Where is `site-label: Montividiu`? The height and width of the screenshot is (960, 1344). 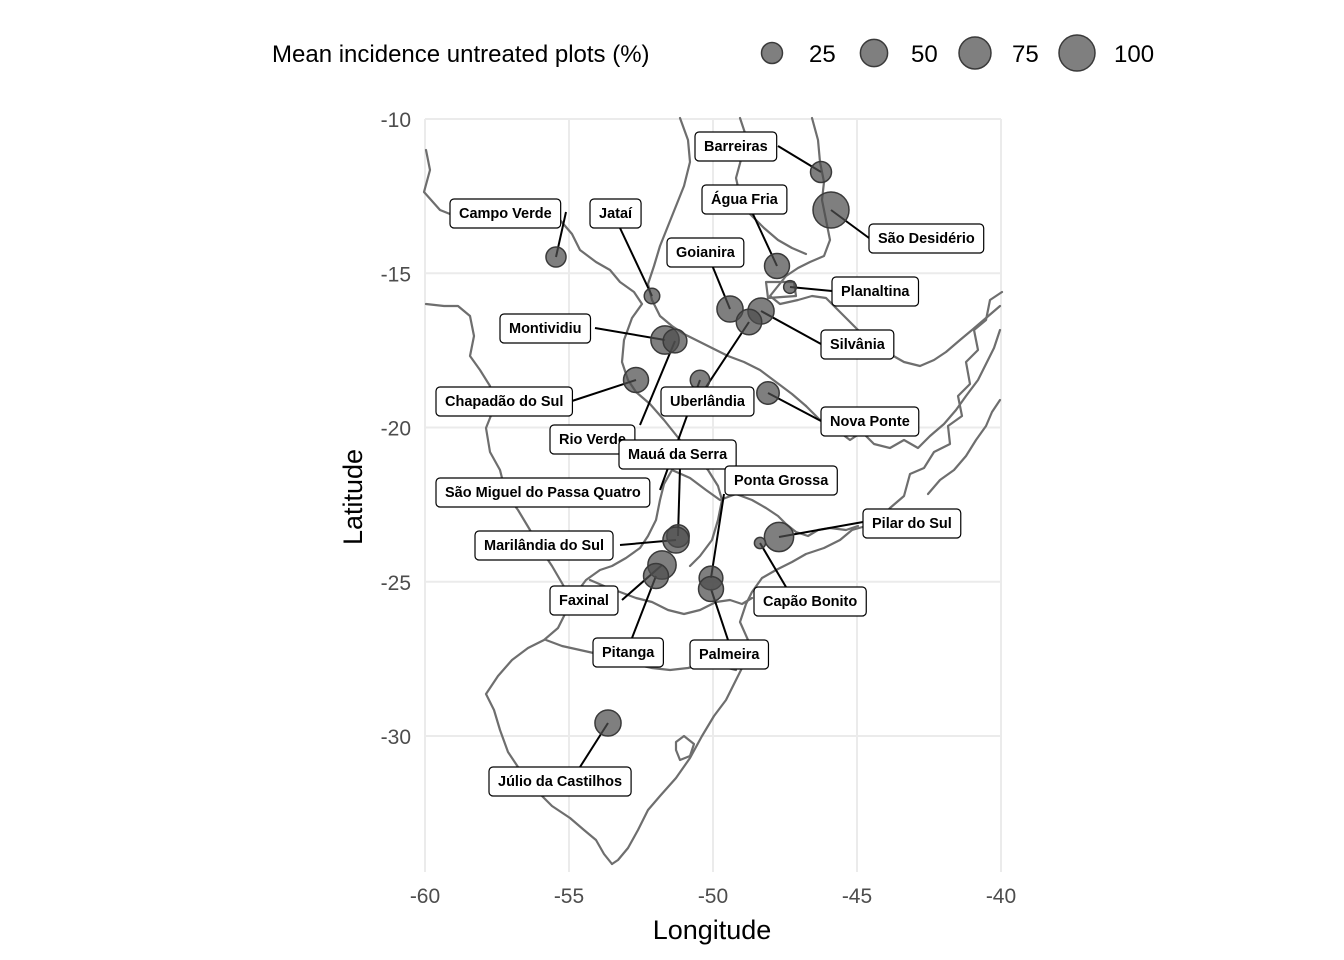 site-label: Montividiu is located at coordinates (545, 328).